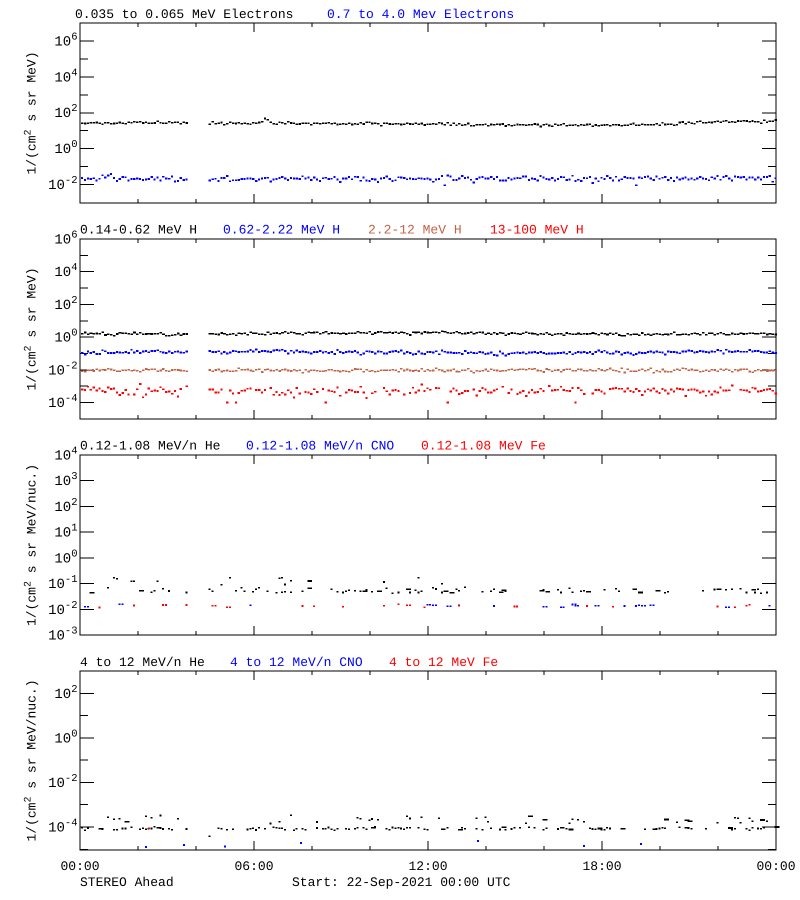 This screenshot has height=900, width=800. Describe the element at coordinates (184, 14) in the screenshot. I see `svg-text: 0.035 to 0.065 MeV Electrons` at that location.